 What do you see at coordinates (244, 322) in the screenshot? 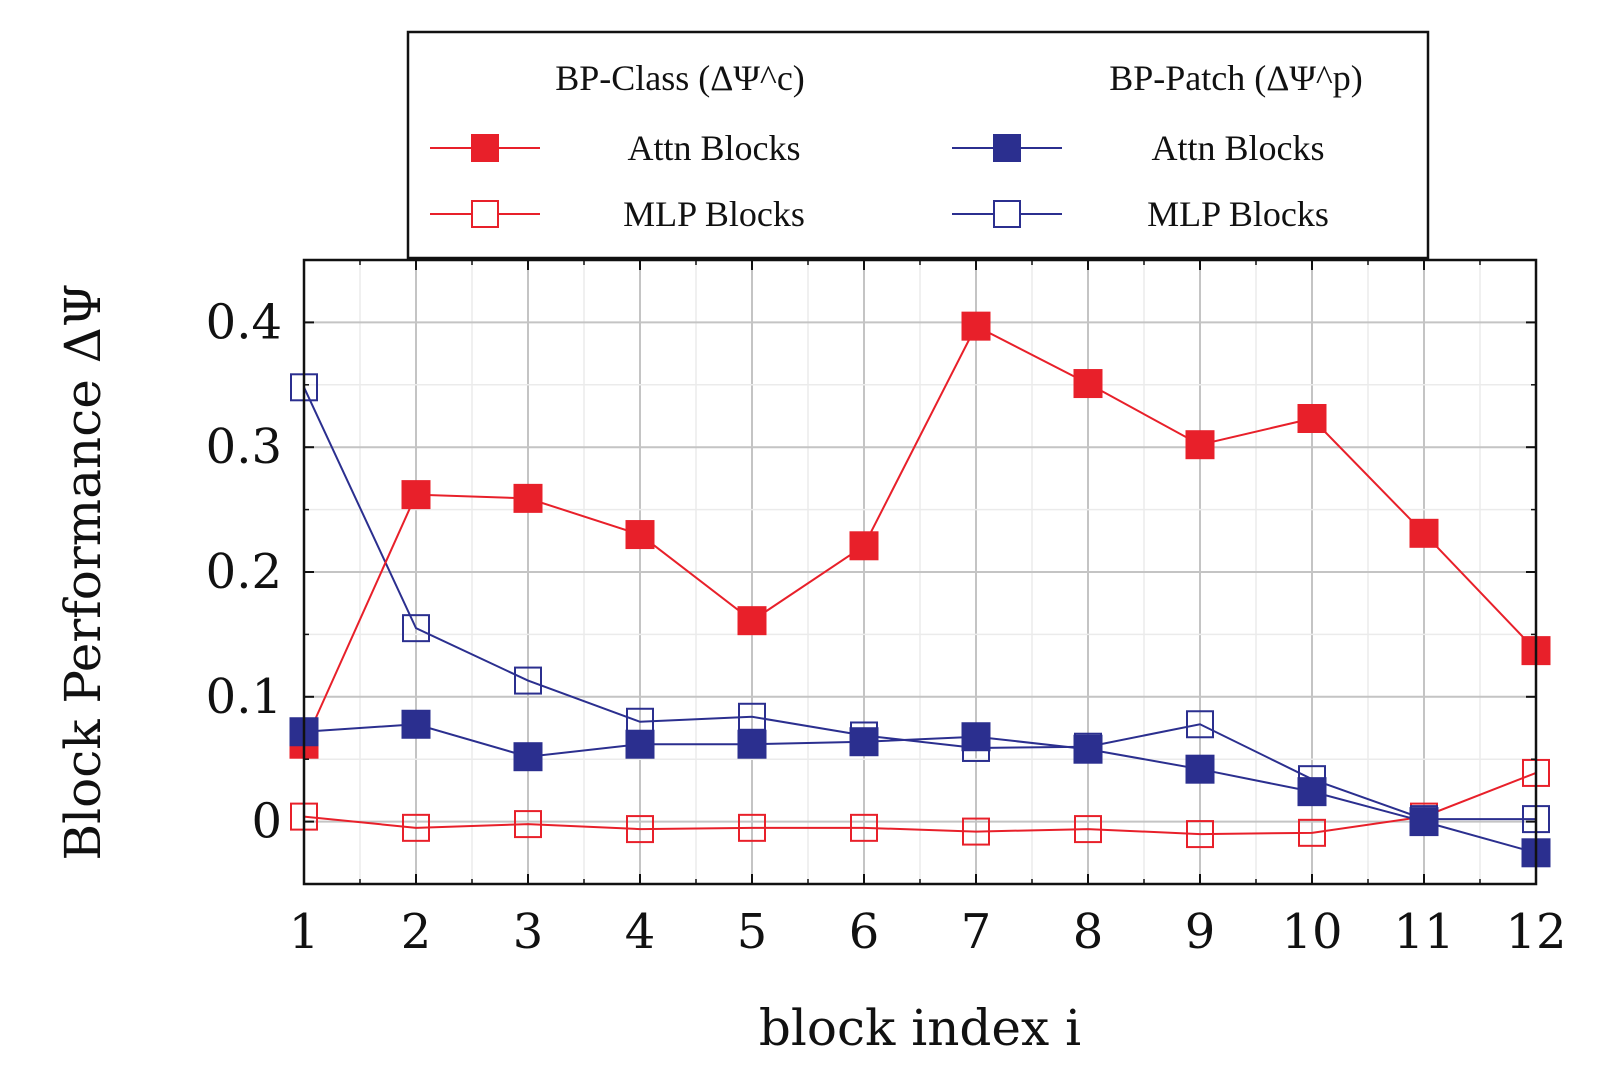
I see `y-tick-label: 0.4` at bounding box center [244, 322].